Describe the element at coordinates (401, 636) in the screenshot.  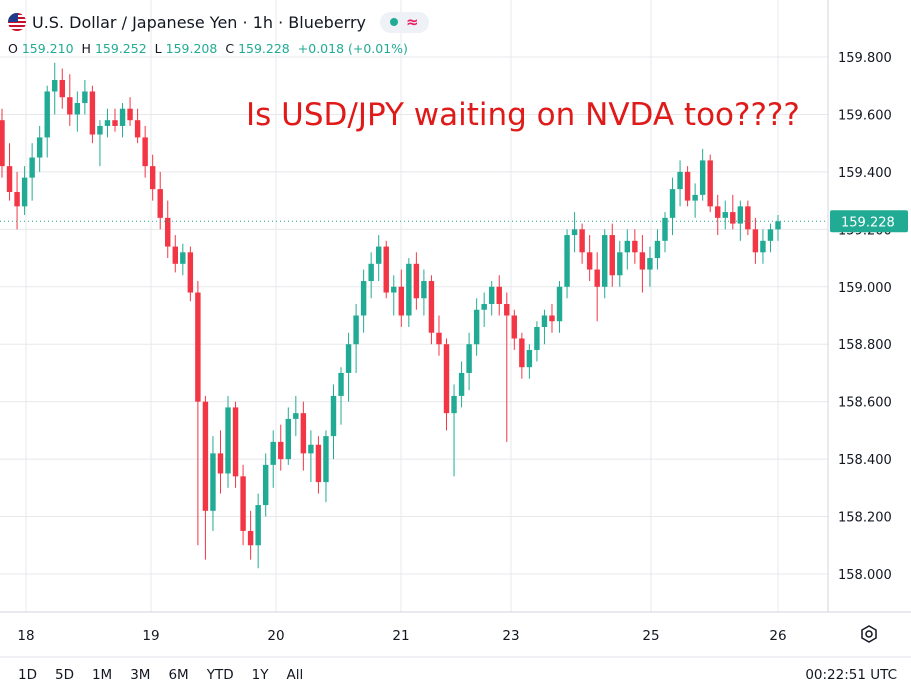
I see `time-axis: 18 19 20 21 23 25 26` at that location.